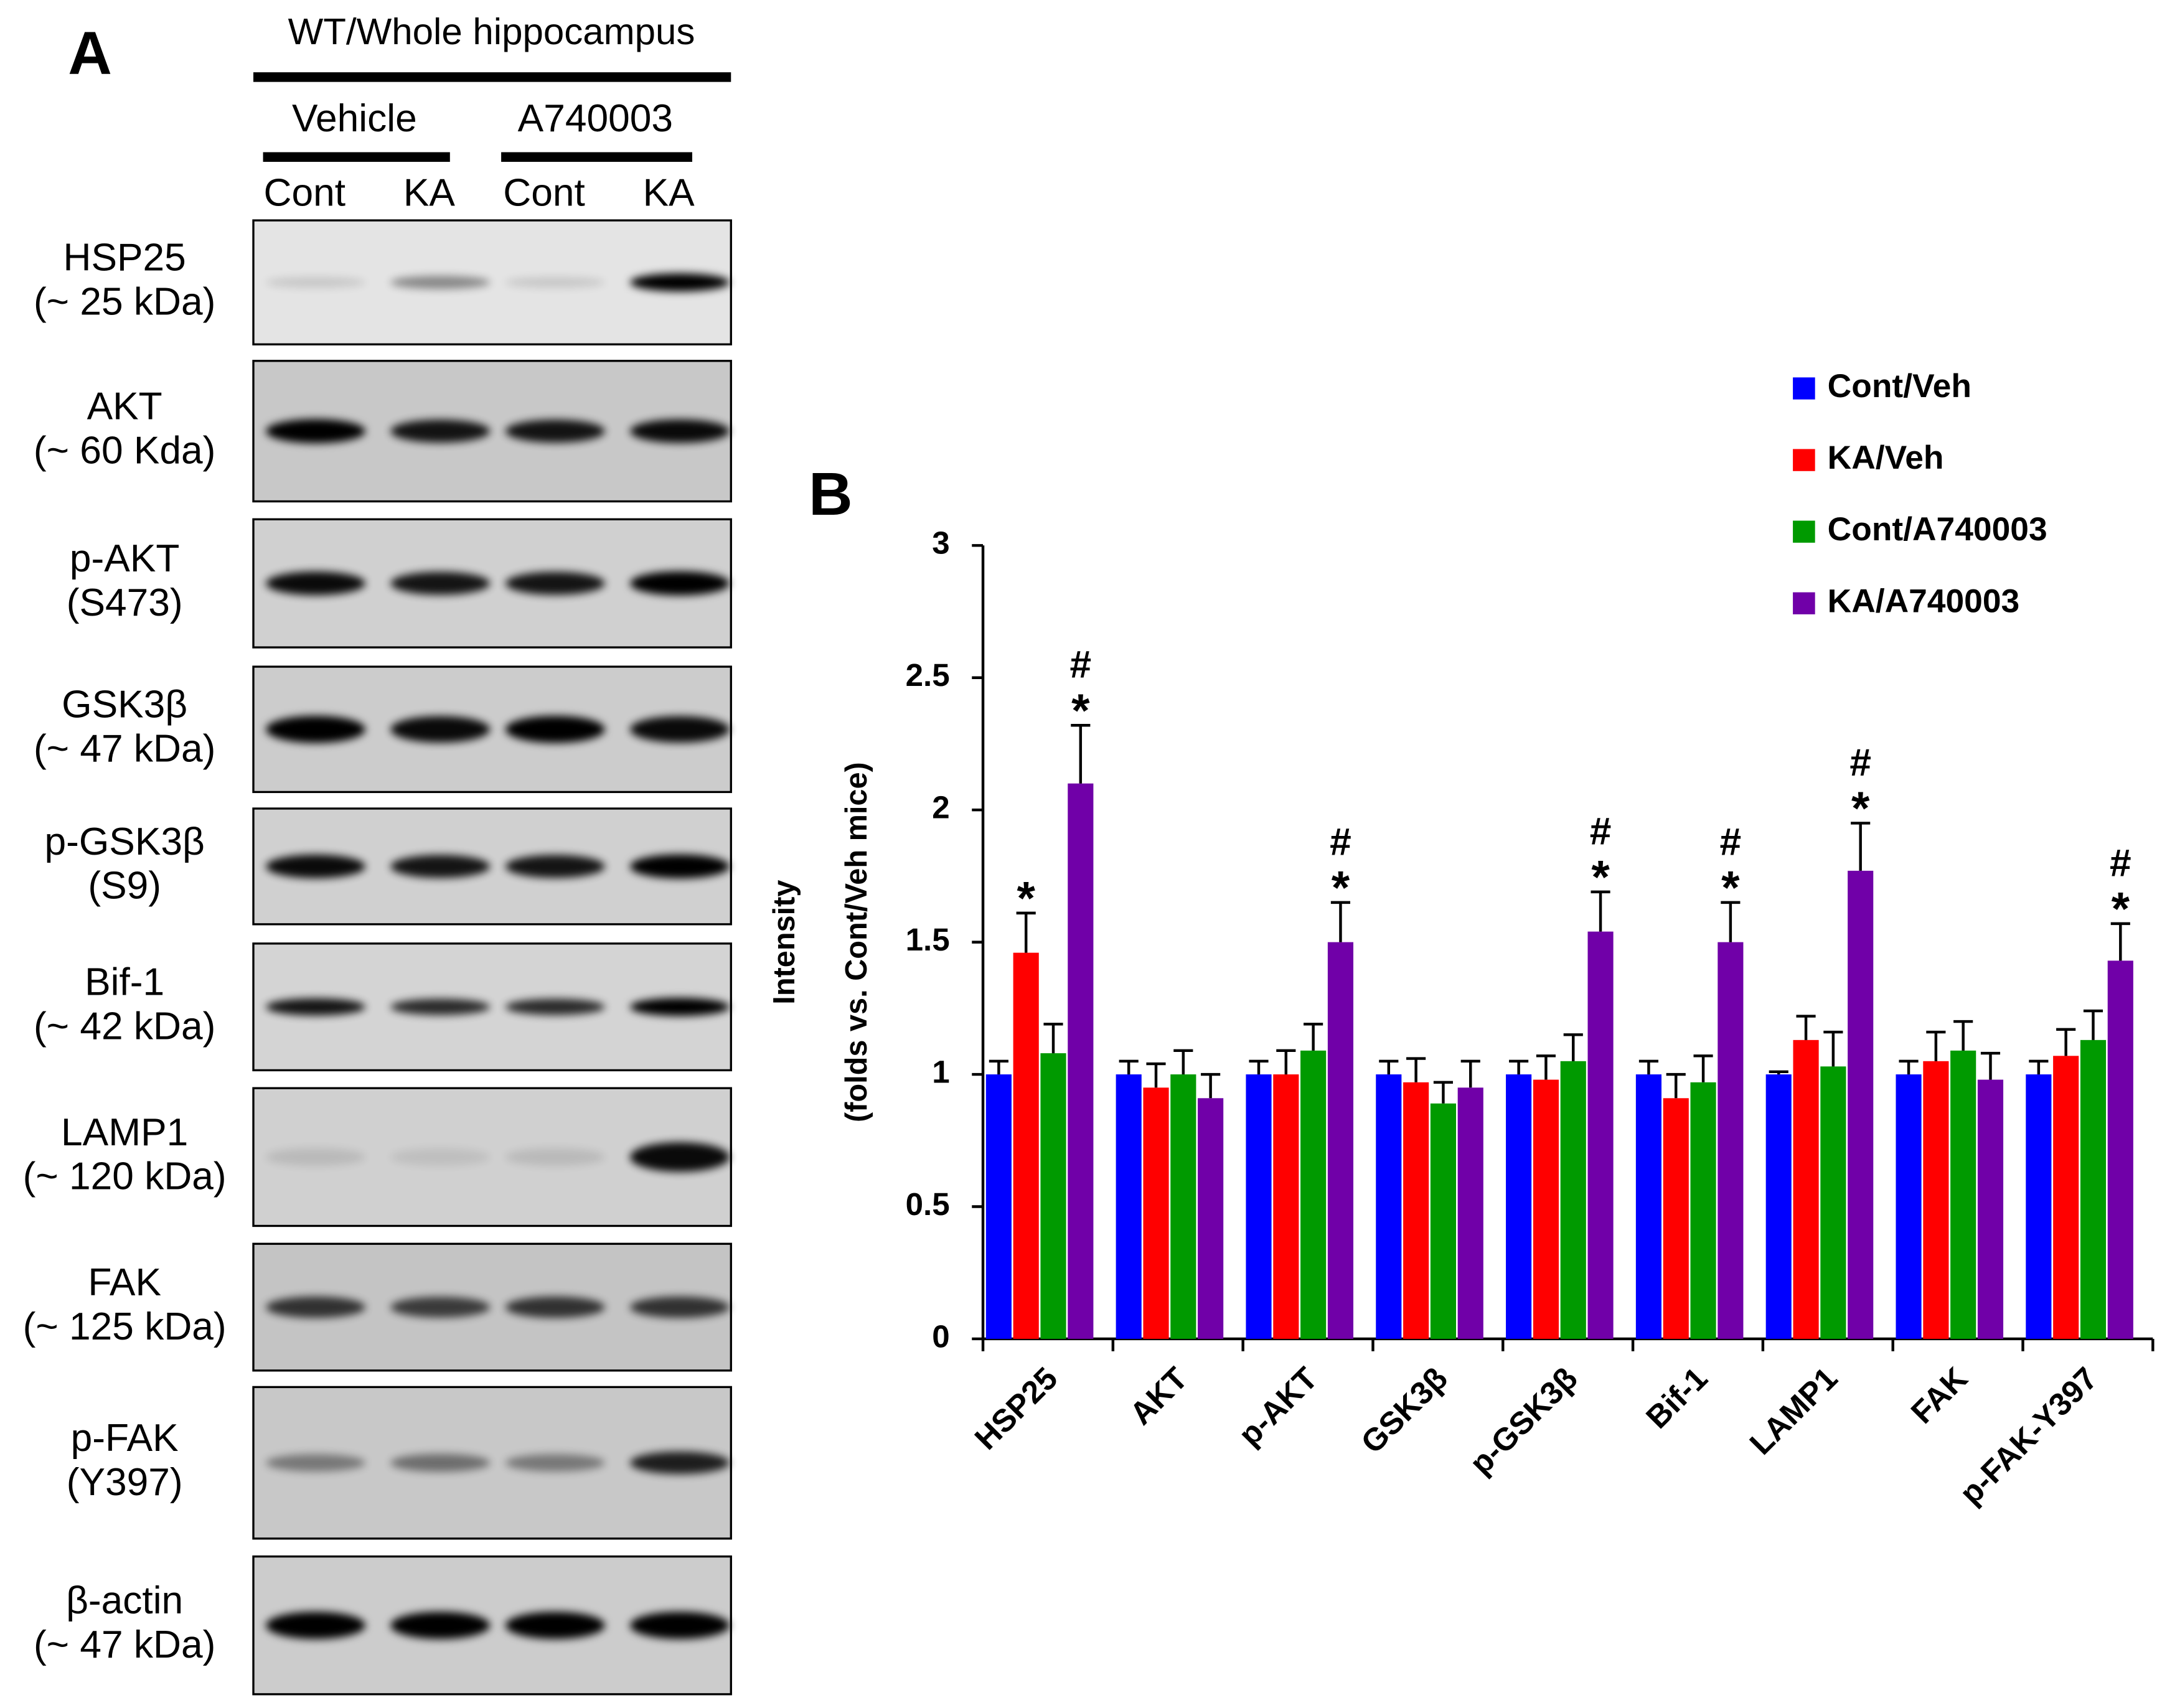 The image size is (2157, 1708). I want to click on protein-size: (~ 60 Kda), so click(124, 450).